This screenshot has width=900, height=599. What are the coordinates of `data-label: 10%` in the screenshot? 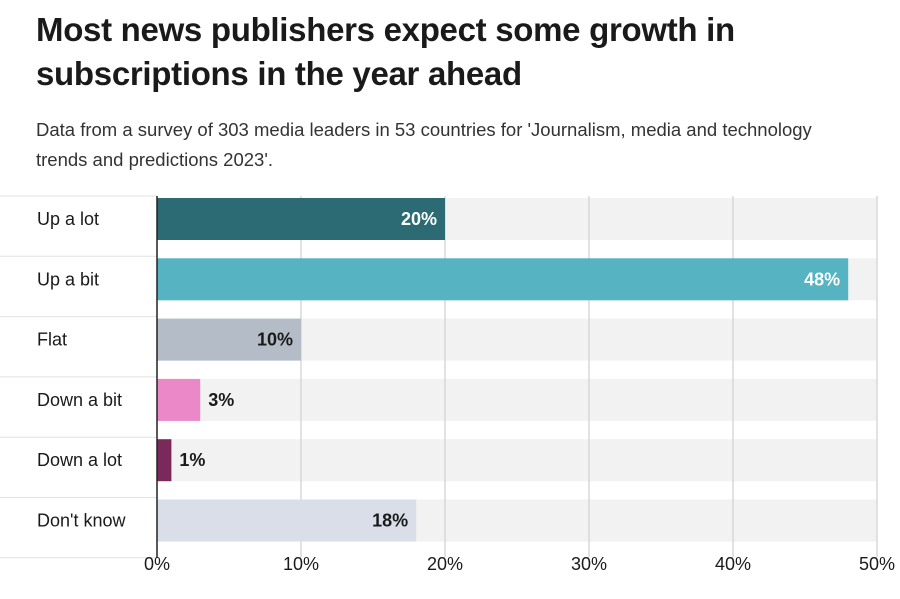 It's located at (275, 340).